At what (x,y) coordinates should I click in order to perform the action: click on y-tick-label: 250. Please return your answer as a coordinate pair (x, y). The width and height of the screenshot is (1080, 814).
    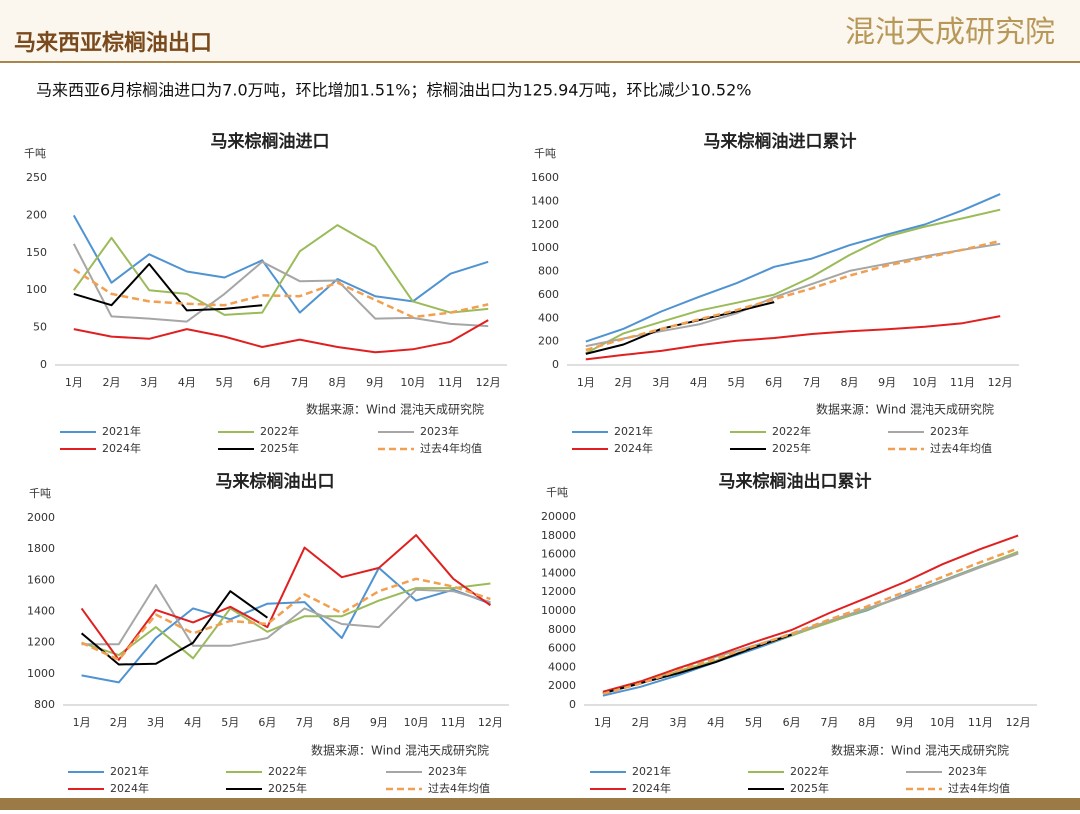
    Looking at the image, I should click on (36, 177).